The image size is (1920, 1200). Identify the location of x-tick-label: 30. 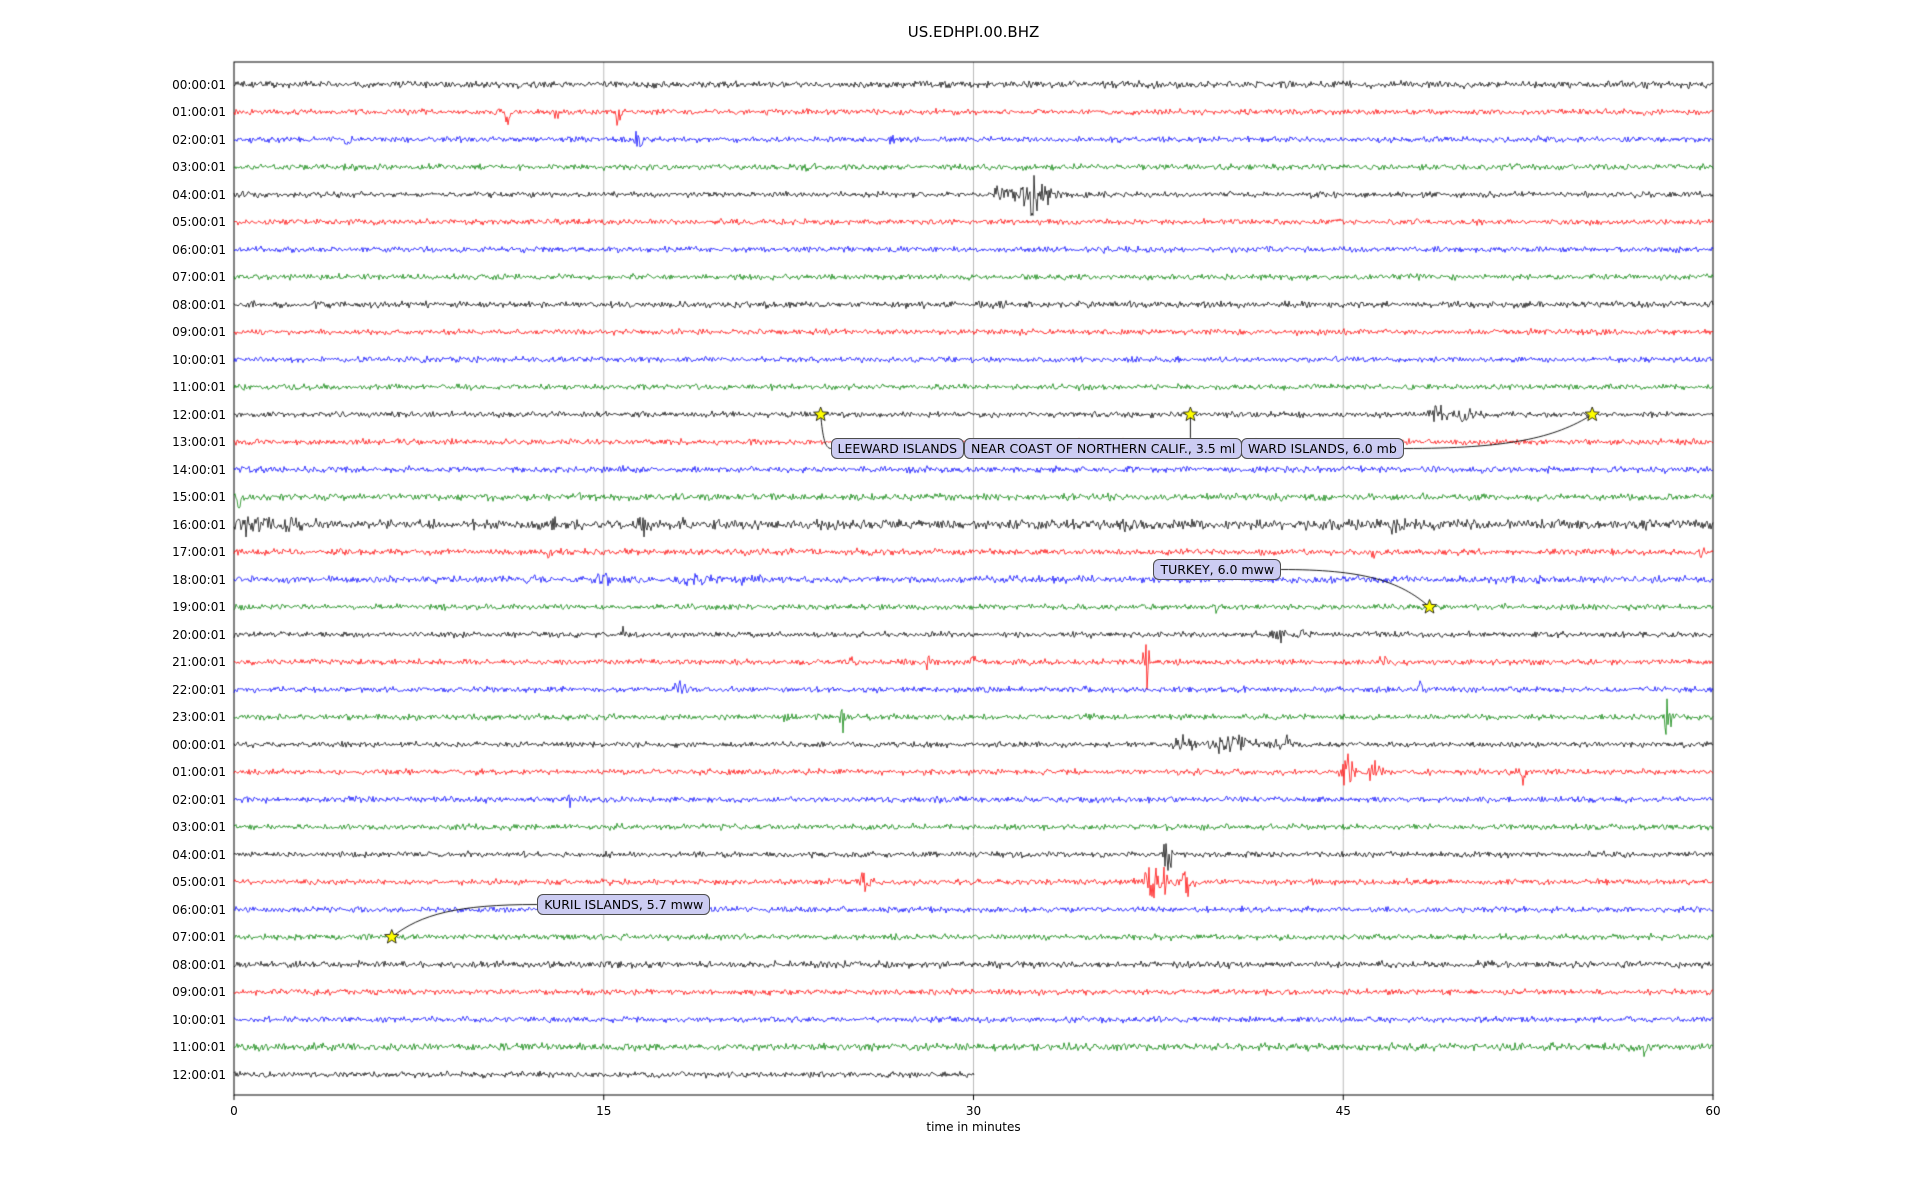
(973, 1111).